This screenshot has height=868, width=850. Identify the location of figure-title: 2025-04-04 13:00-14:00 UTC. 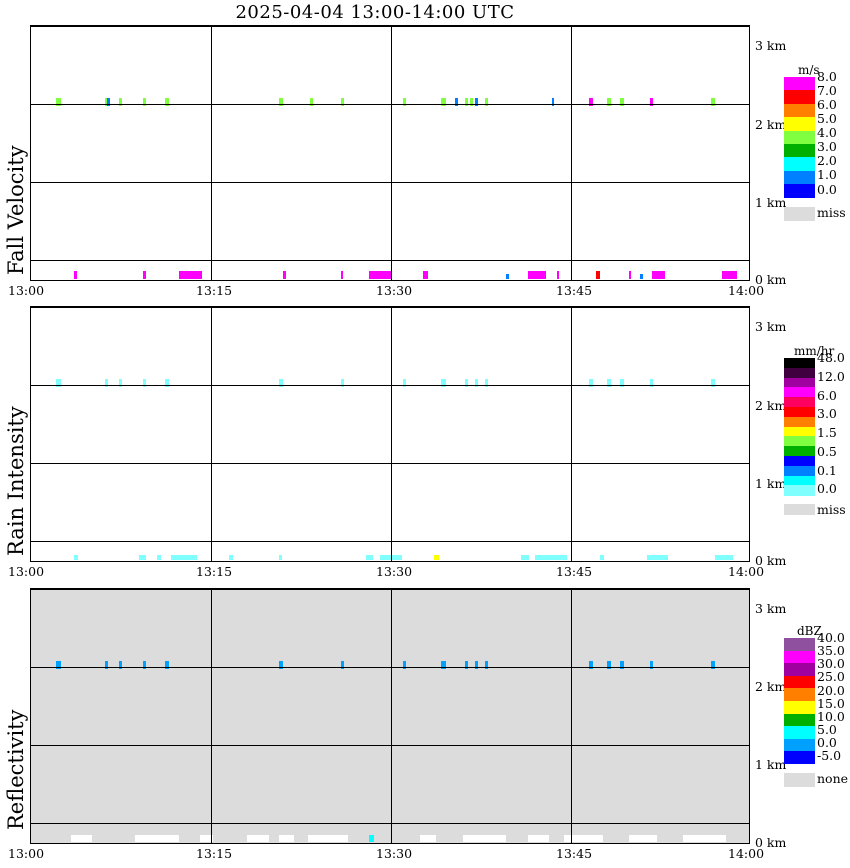
(375, 12).